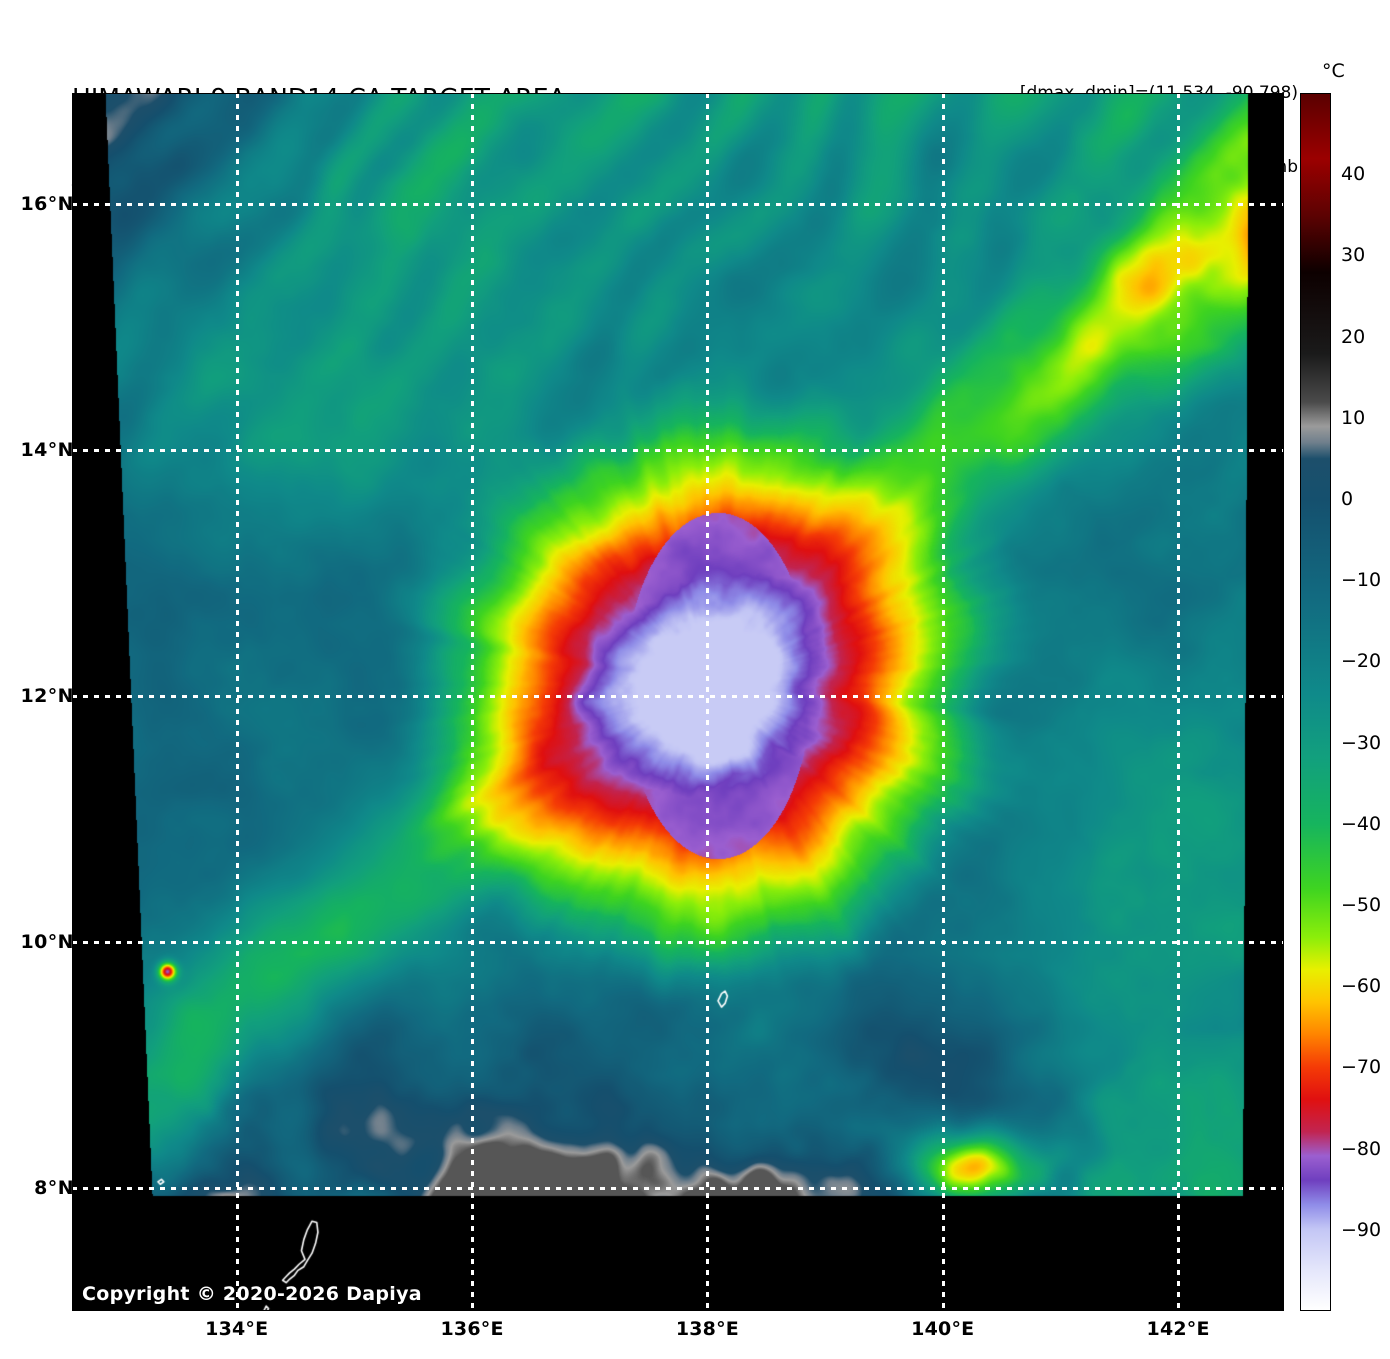  I want to click on colorbar-tick-minus20: −20, so click(1361, 661).